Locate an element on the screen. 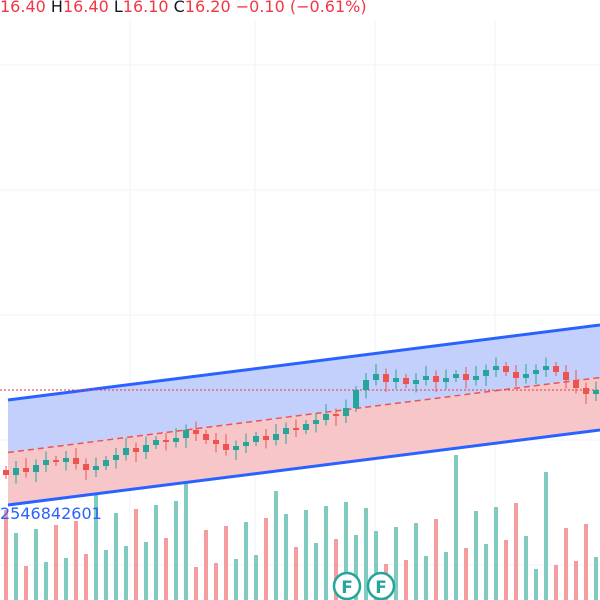  close-label: C is located at coordinates (179, 8).